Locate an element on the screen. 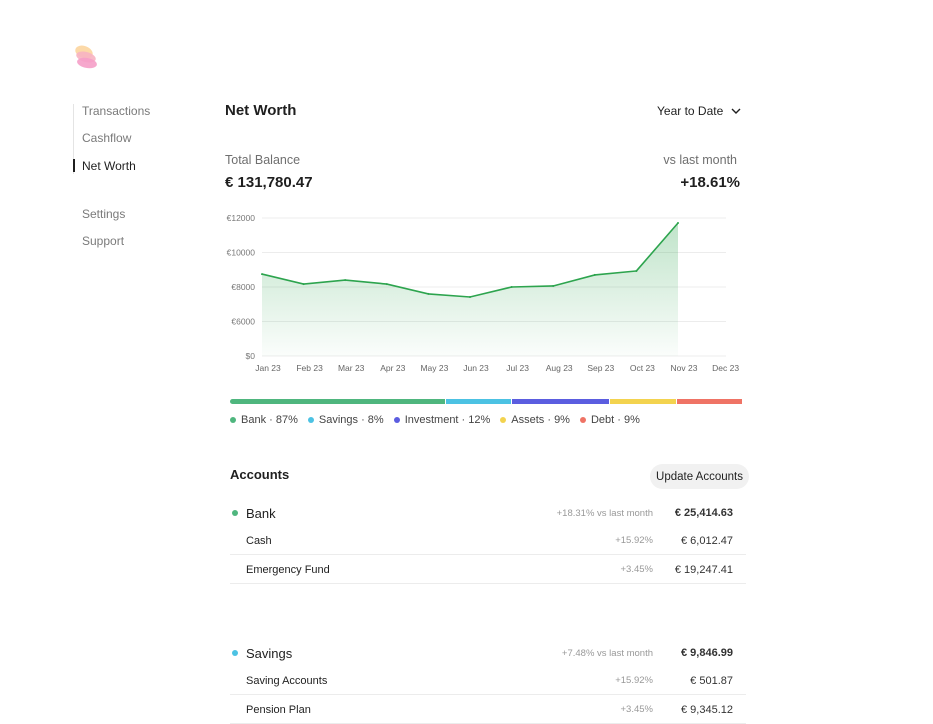  account-amount: € 501.87 is located at coordinates (711, 680).